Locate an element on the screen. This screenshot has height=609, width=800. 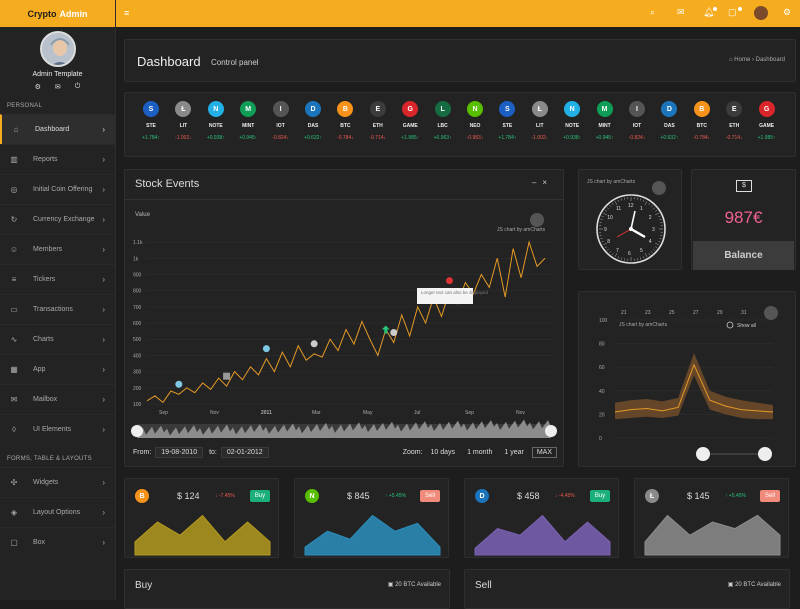
sidebar-item-reports: ▥Reports› is located at coordinates (57, 159).